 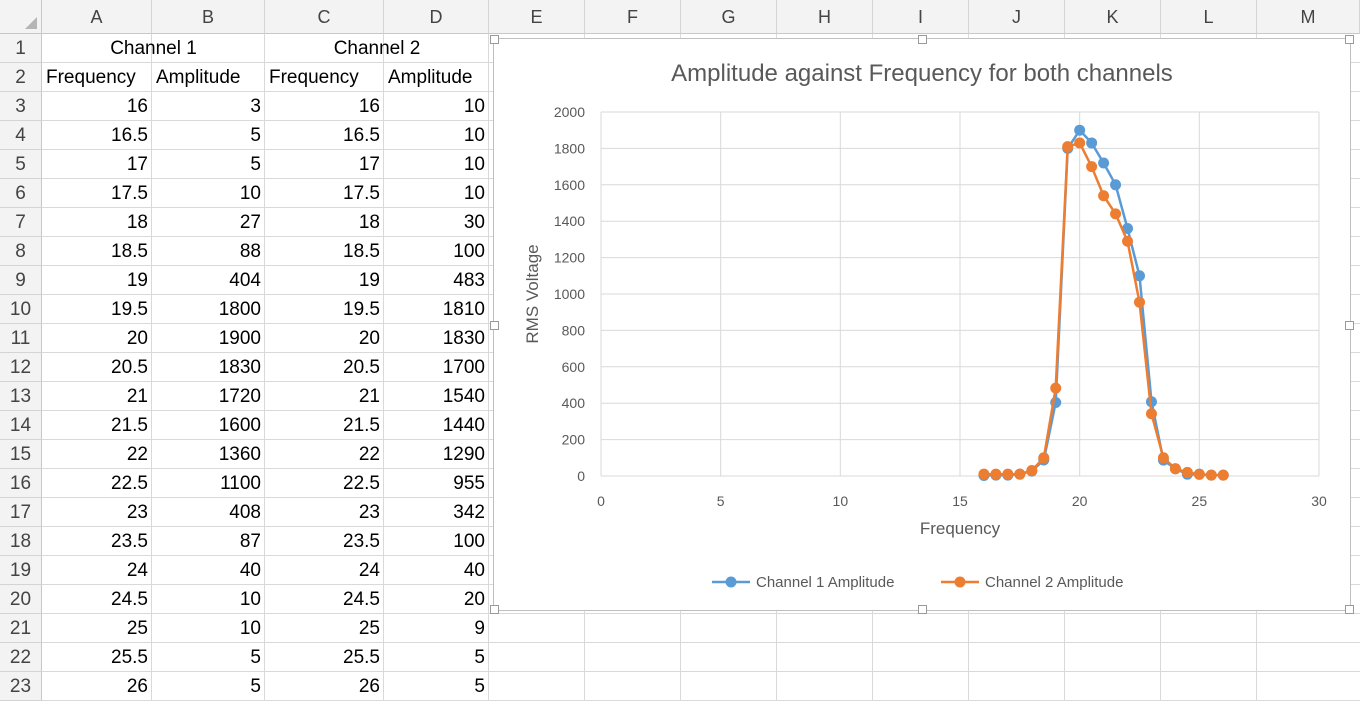 I want to click on cell-A19: 24, so click(x=137, y=570).